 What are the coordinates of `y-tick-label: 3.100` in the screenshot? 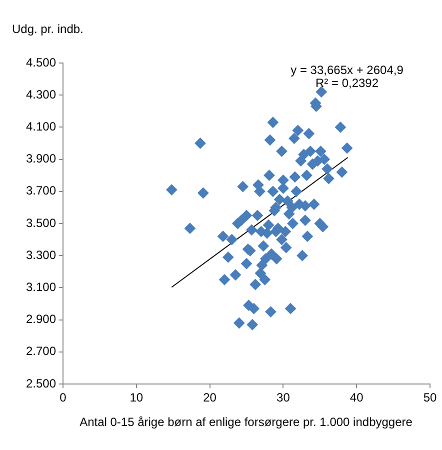 It's located at (41, 287).